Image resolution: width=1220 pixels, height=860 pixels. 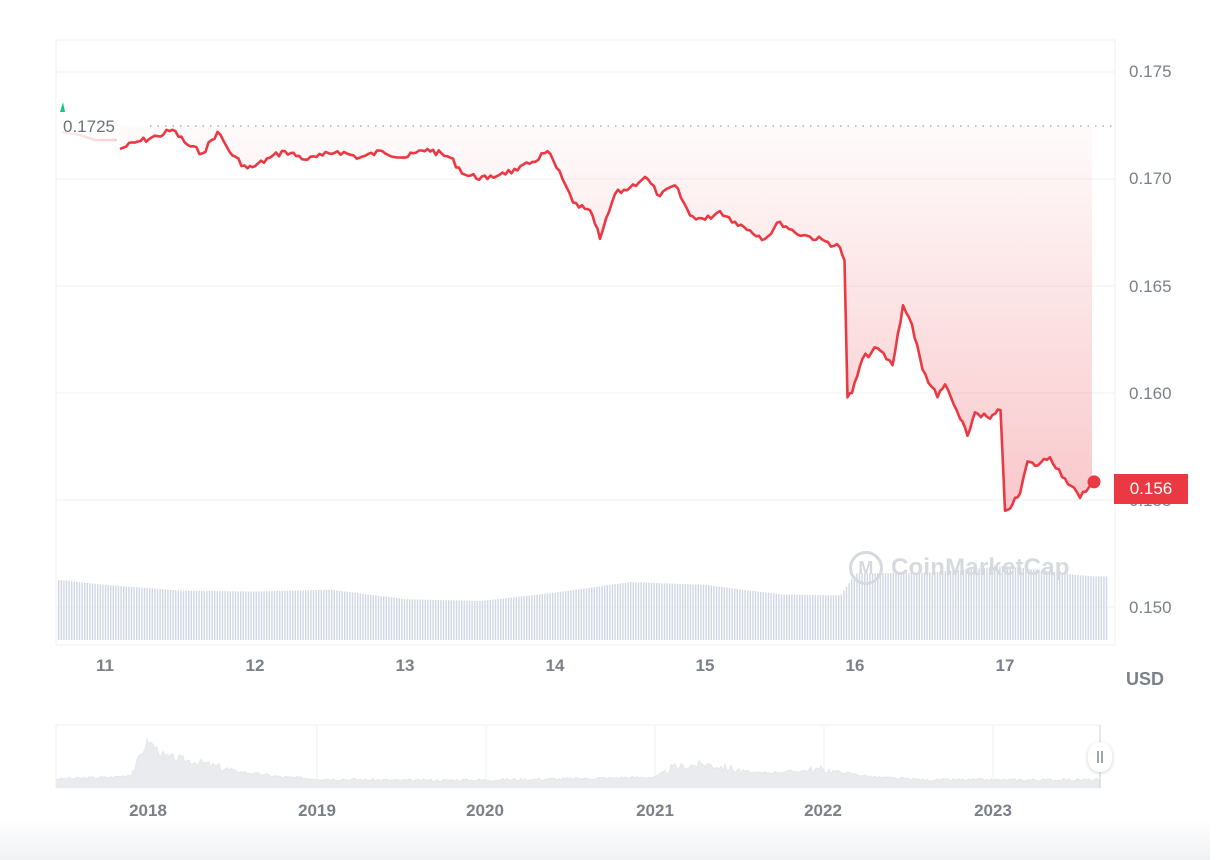 What do you see at coordinates (578, 762) in the screenshot?
I see `navigator-area` at bounding box center [578, 762].